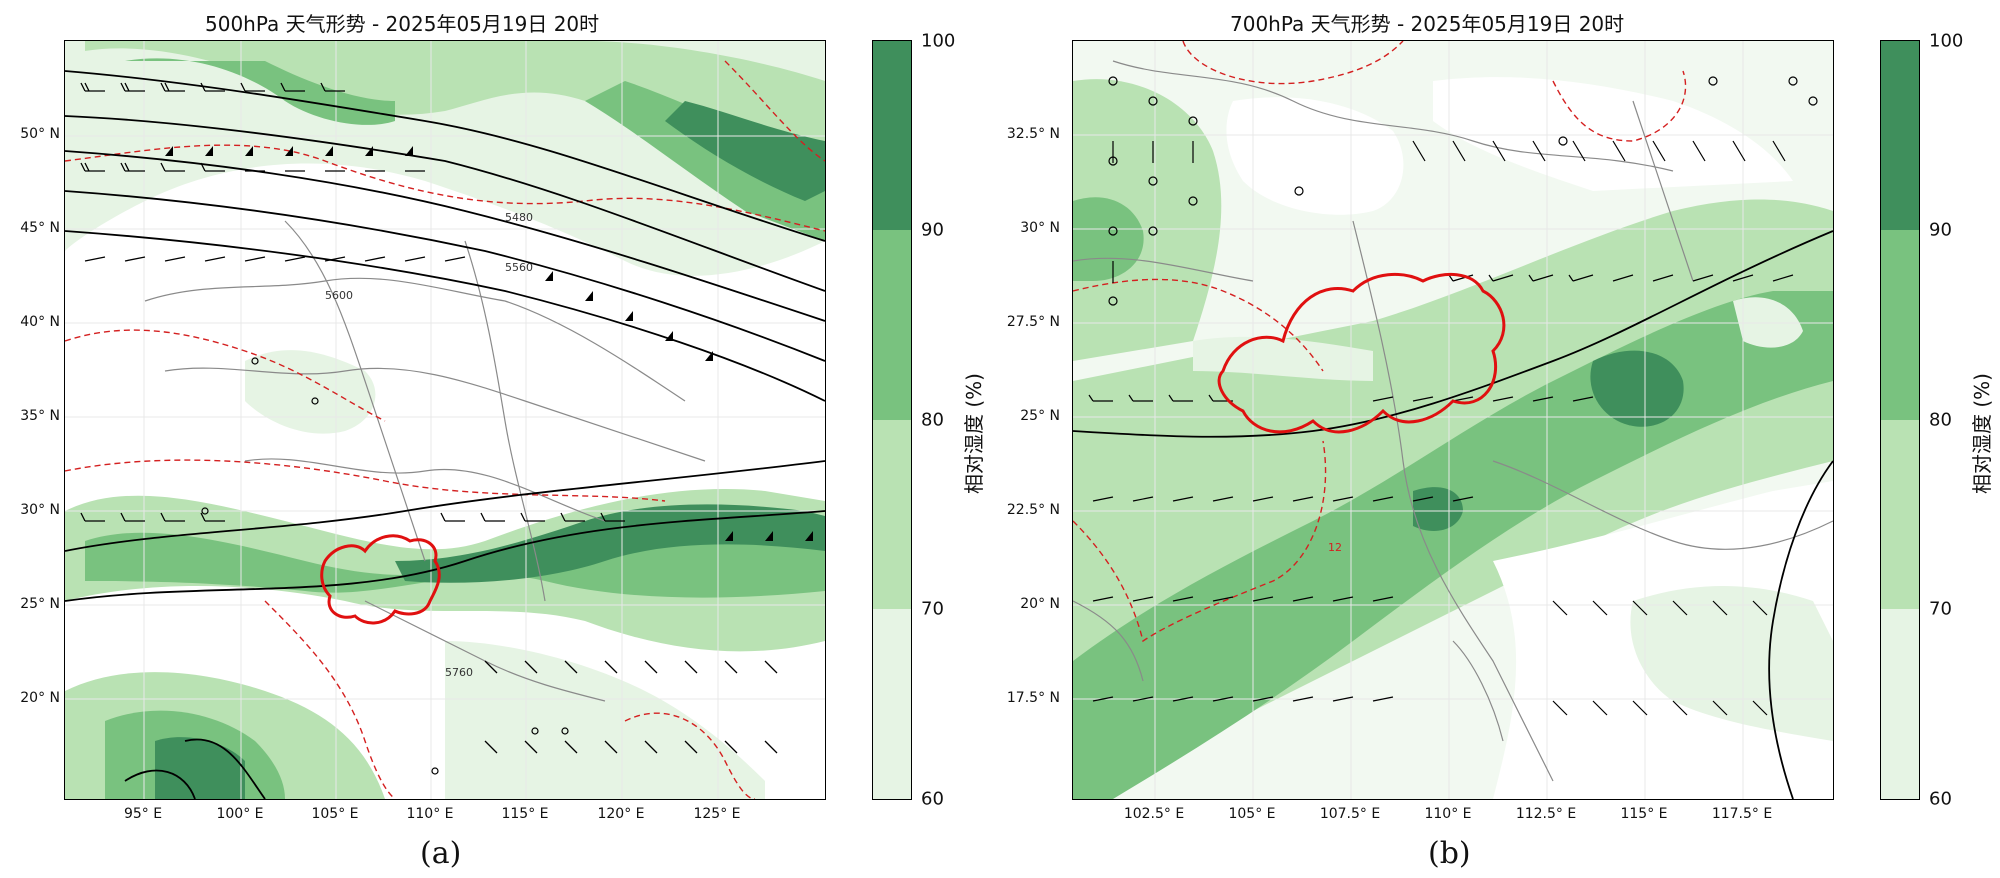 This screenshot has height=878, width=2000. What do you see at coordinates (143, 814) in the screenshot?
I see `lon-label: 95° E` at bounding box center [143, 814].